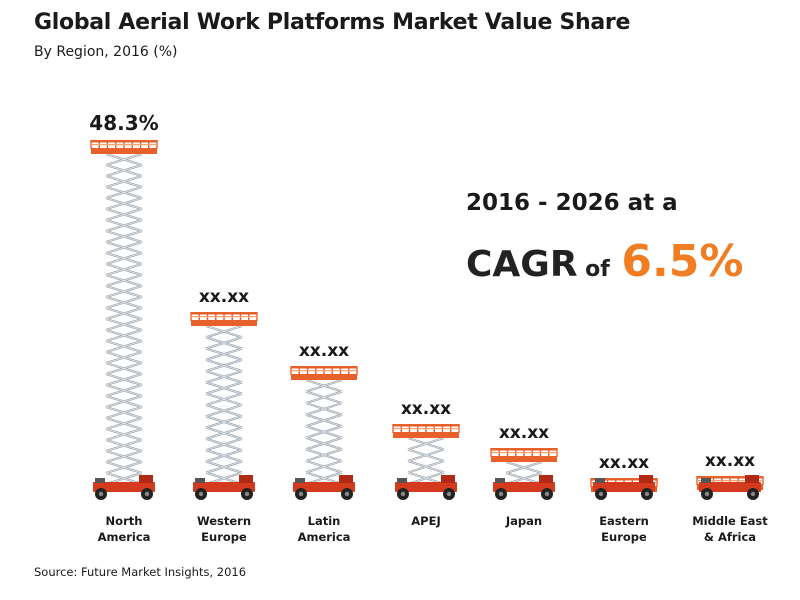 Image resolution: width=800 pixels, height=600 pixels. Describe the element at coordinates (523, 521) in the screenshot. I see `category-label-4-0: Japan` at that location.